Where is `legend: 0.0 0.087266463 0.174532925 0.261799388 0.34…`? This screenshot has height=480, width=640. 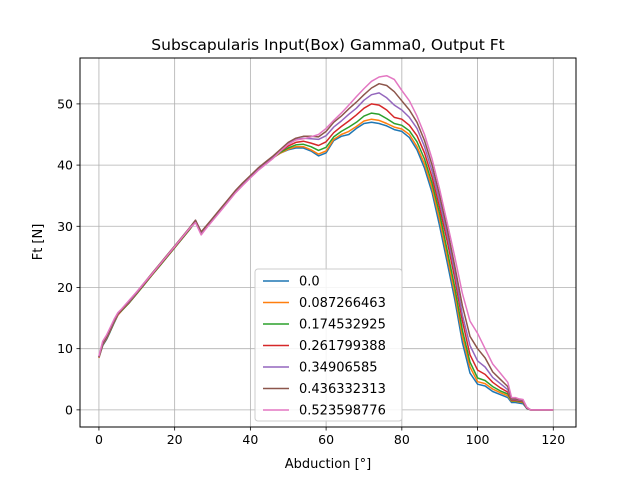 legend: 0.0 0.087266463 0.174532925 0.261799388 0.34… is located at coordinates (328, 345).